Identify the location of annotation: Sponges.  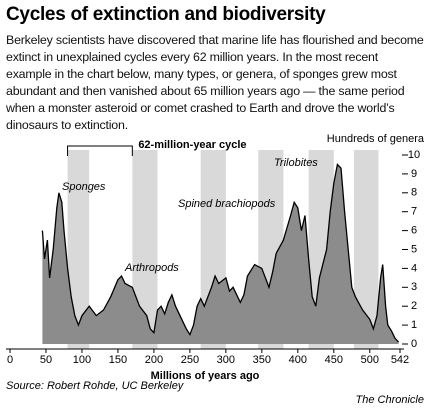
(84, 187).